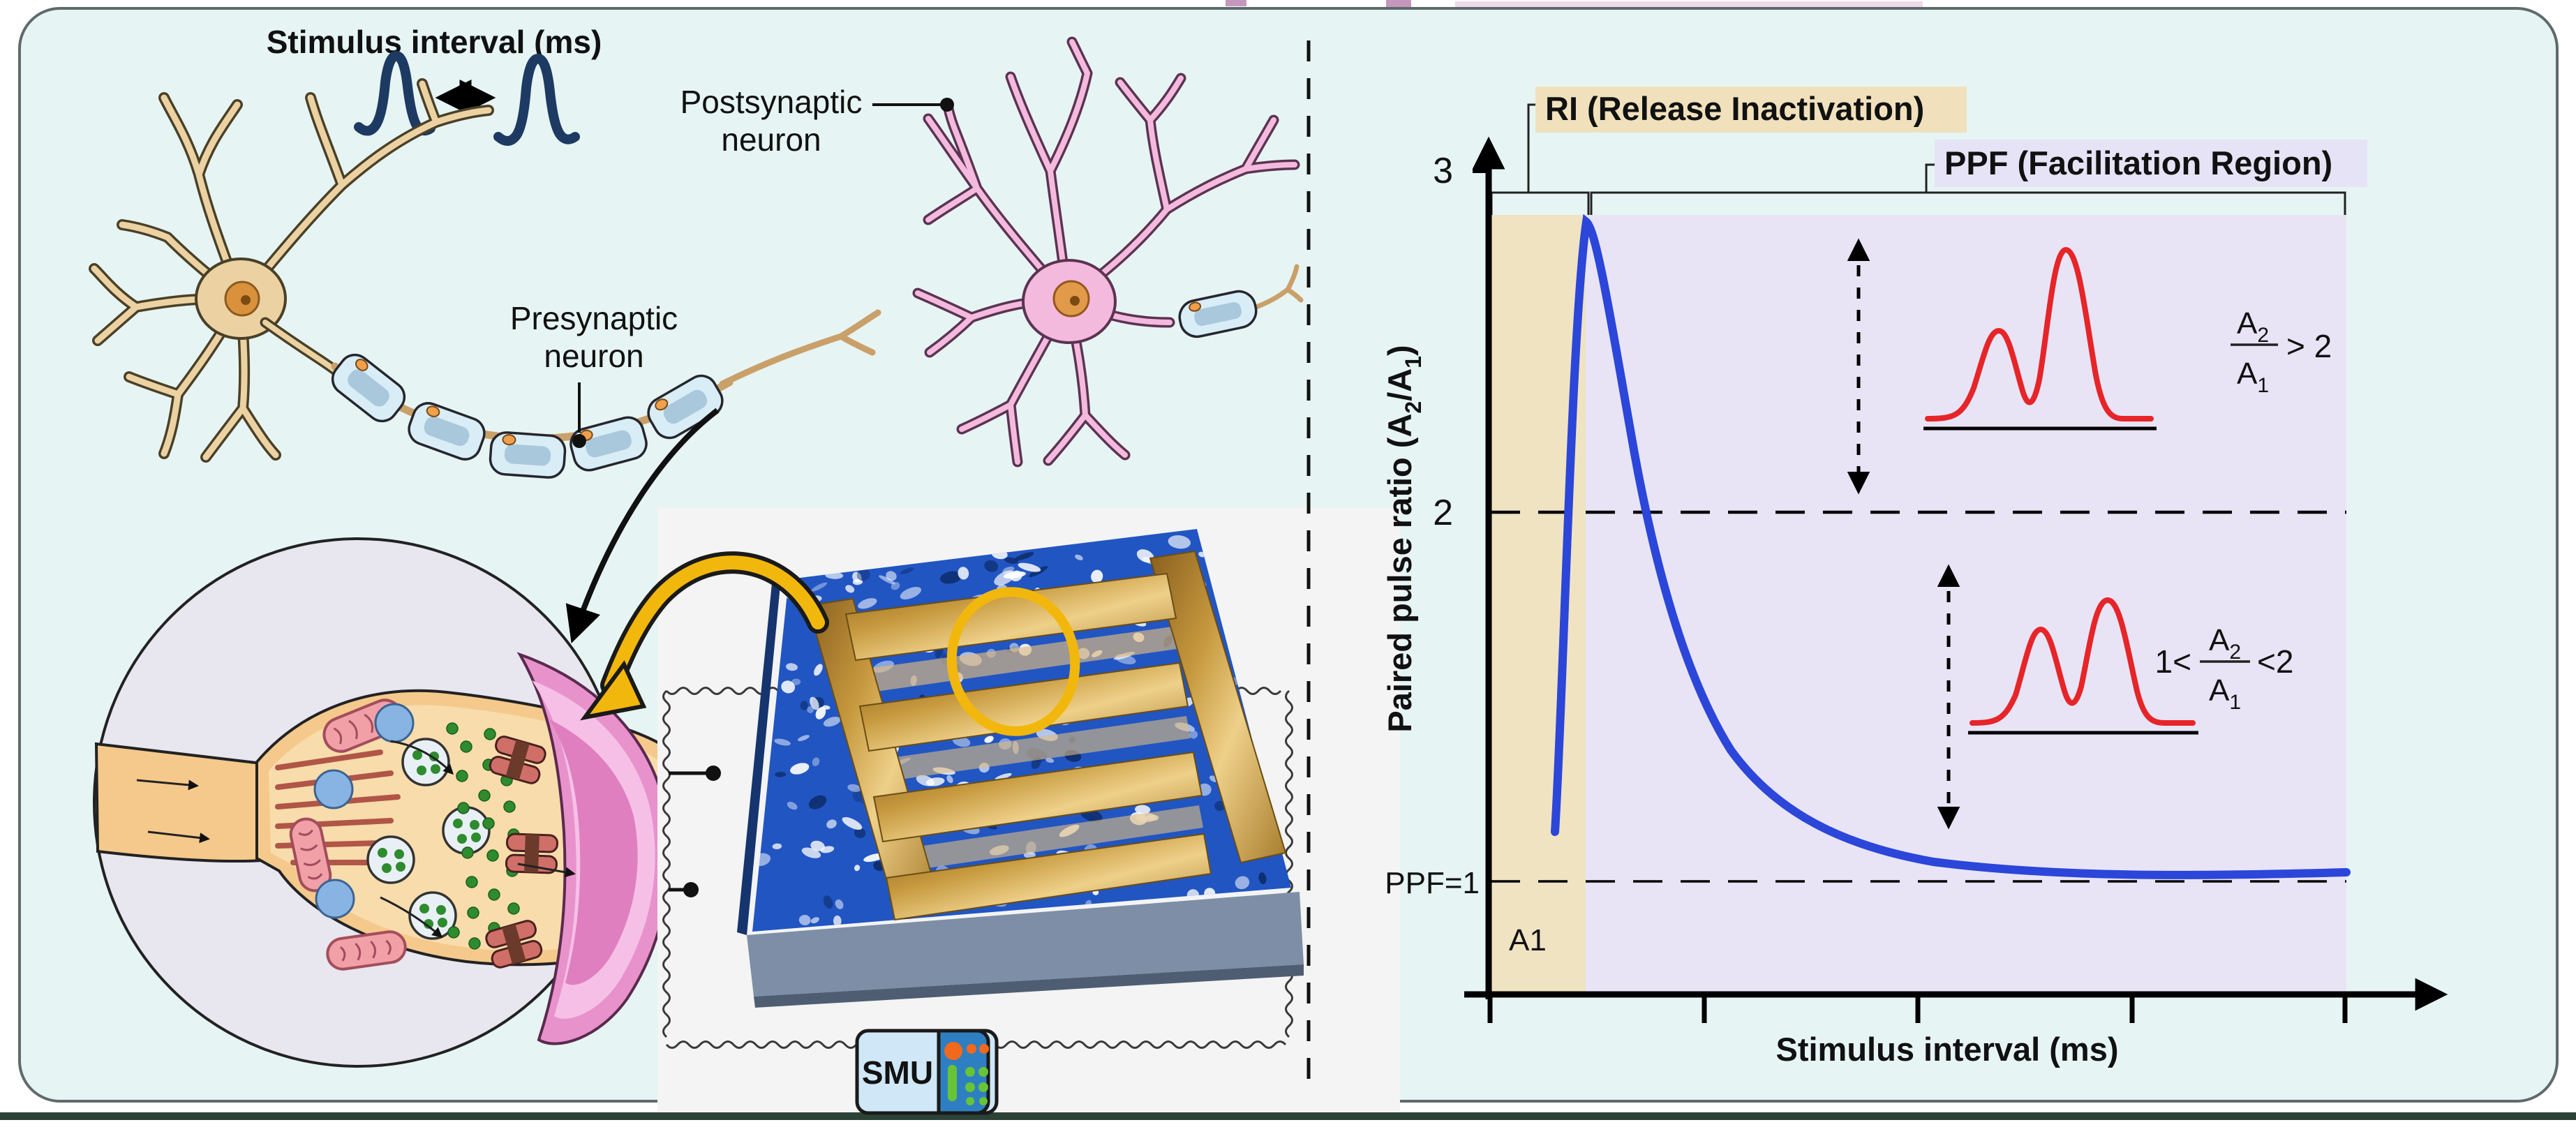 The width and height of the screenshot is (2576, 1127). I want to click on axon-tube, so click(184, 802).